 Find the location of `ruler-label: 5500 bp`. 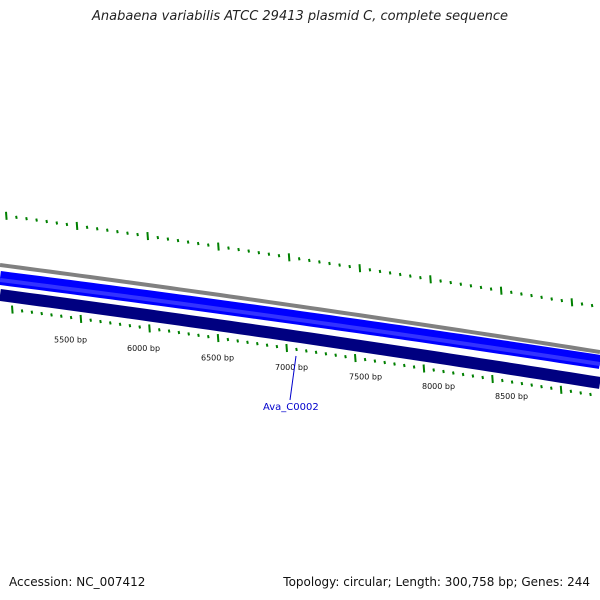

ruler-label: 5500 bp is located at coordinates (70, 339).